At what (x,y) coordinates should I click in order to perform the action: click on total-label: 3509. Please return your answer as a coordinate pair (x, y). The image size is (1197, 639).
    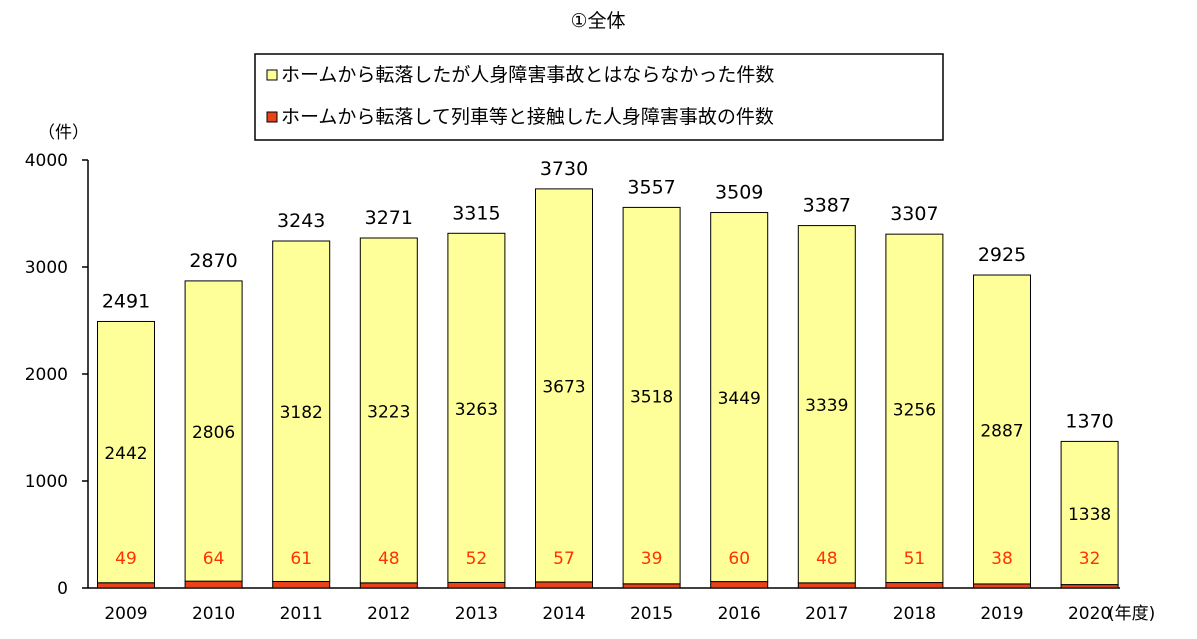
    Looking at the image, I should click on (739, 193).